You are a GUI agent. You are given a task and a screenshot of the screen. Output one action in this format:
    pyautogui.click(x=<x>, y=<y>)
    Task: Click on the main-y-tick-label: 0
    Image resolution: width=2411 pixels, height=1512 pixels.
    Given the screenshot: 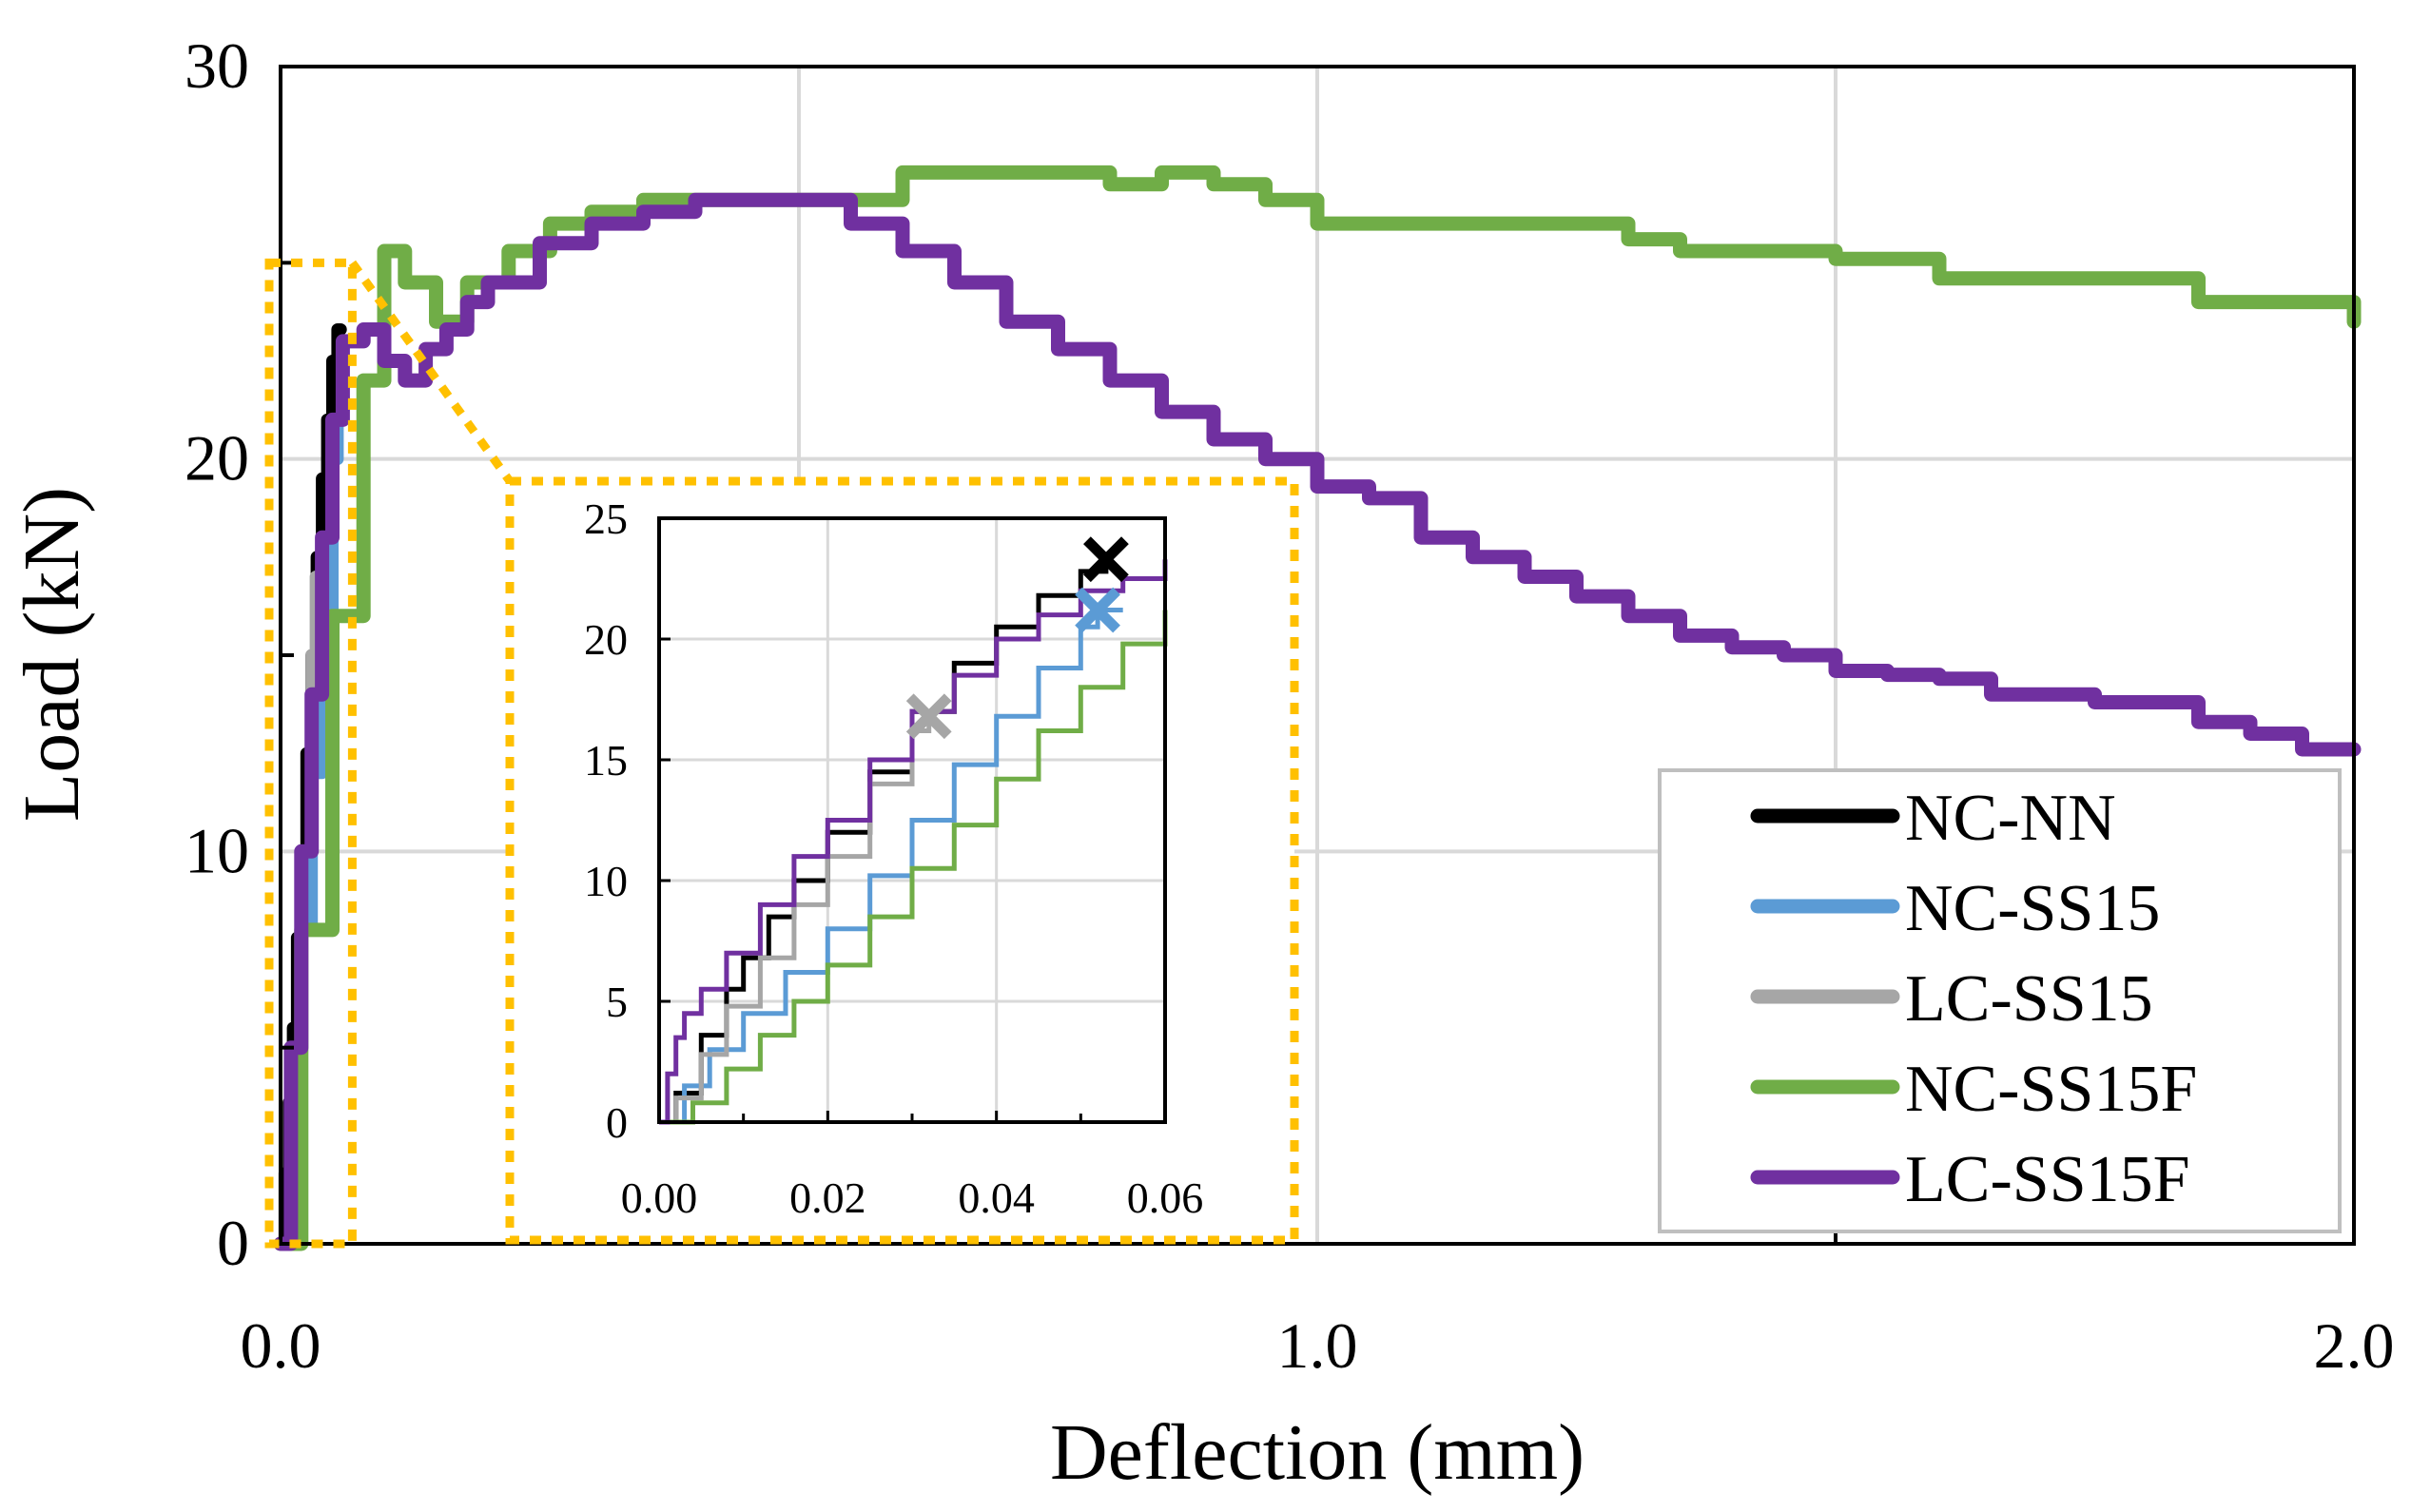 What is the action you would take?
    pyautogui.click(x=233, y=1243)
    